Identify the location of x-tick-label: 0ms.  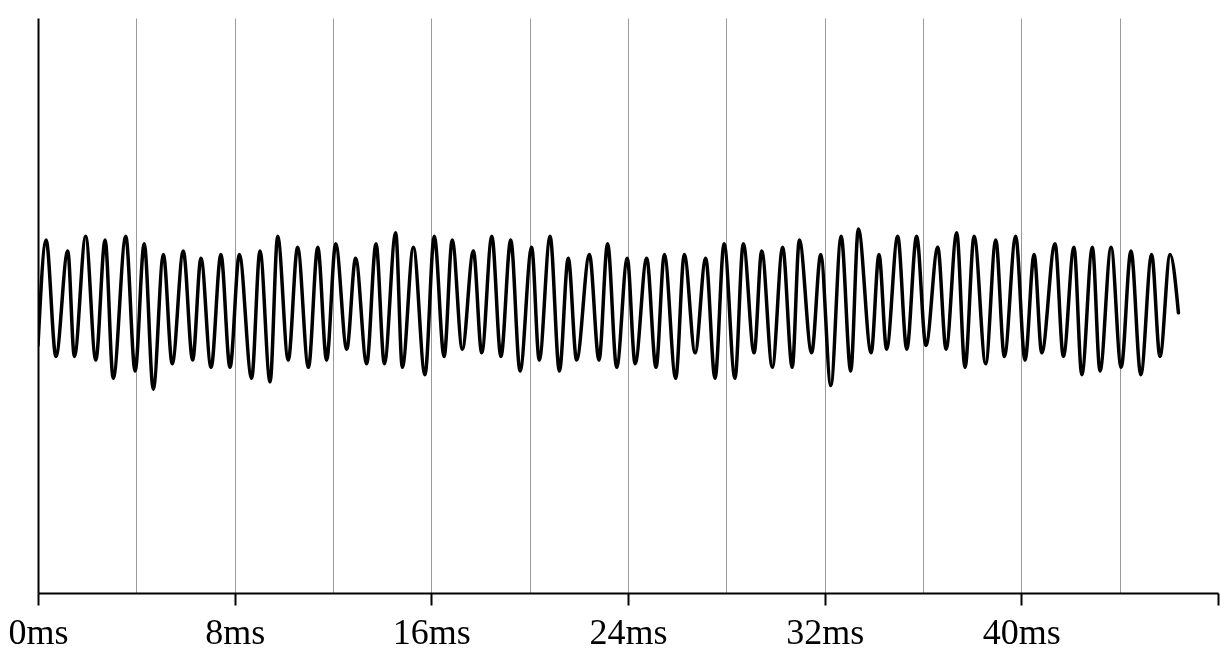
(38, 631).